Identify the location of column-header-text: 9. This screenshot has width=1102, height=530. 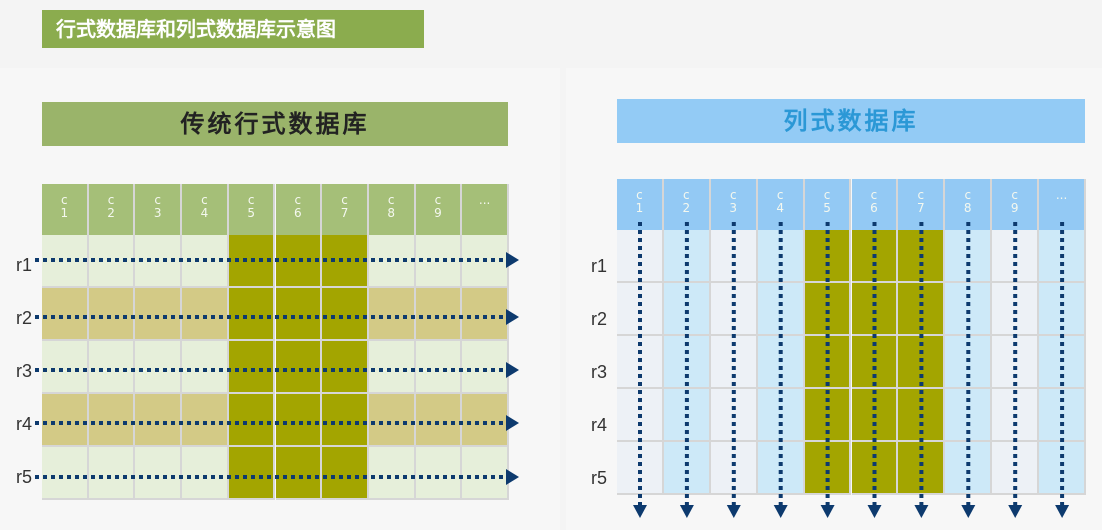
(1014, 208).